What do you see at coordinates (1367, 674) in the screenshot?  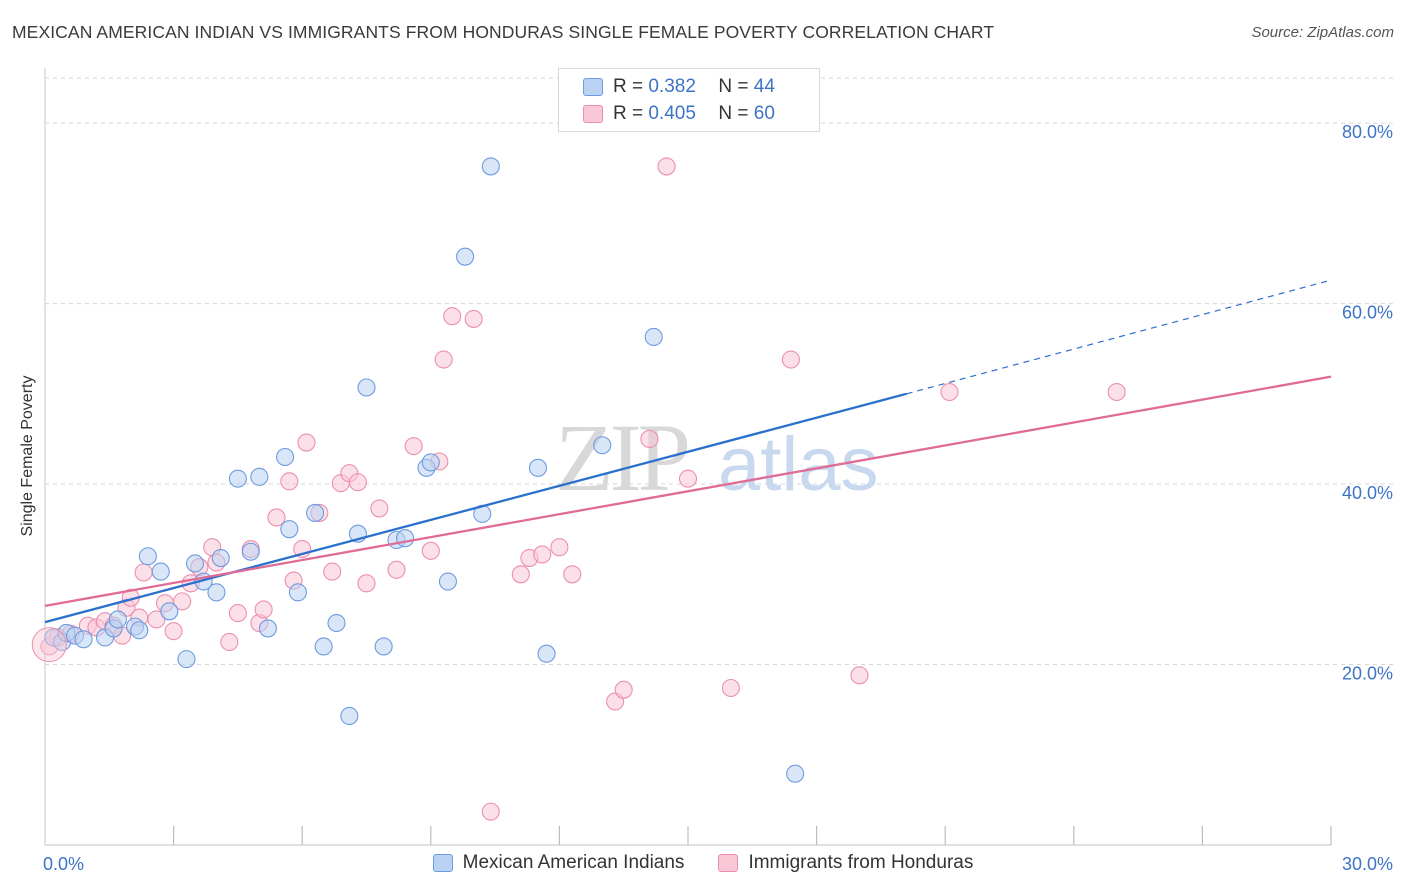 I see `y-tick-label: 20.0%` at bounding box center [1367, 674].